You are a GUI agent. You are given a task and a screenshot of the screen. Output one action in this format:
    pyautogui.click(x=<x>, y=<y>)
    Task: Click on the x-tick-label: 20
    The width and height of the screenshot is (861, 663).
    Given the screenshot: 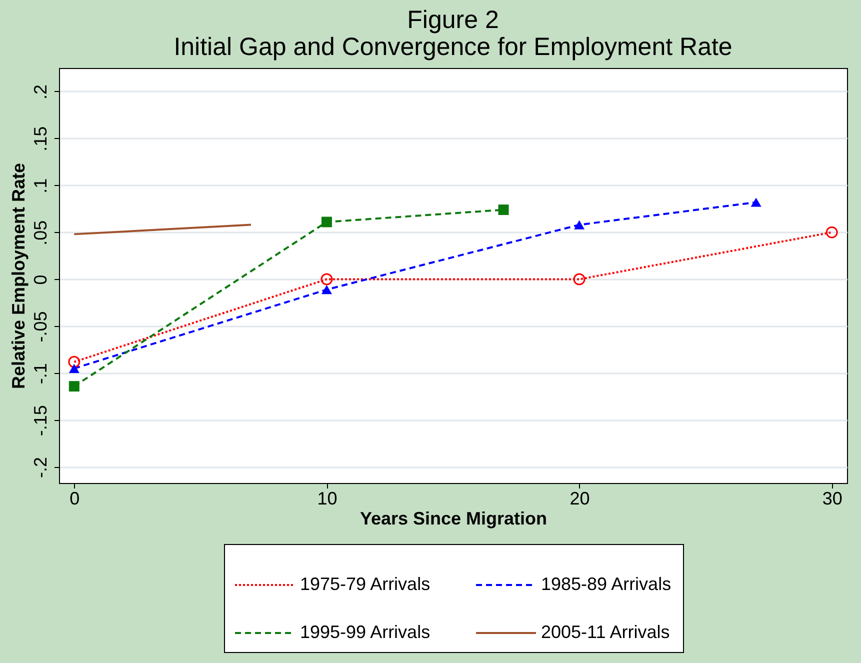 What is the action you would take?
    pyautogui.click(x=580, y=498)
    